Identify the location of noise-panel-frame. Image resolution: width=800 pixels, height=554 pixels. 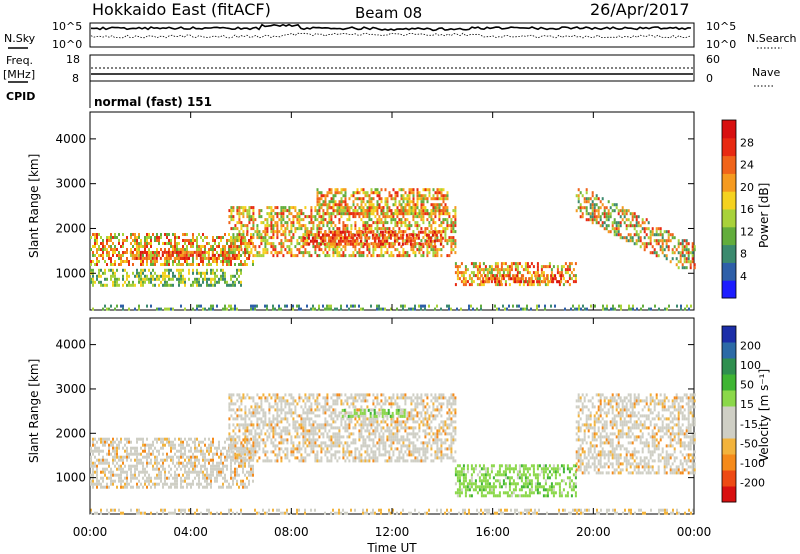
(392, 35).